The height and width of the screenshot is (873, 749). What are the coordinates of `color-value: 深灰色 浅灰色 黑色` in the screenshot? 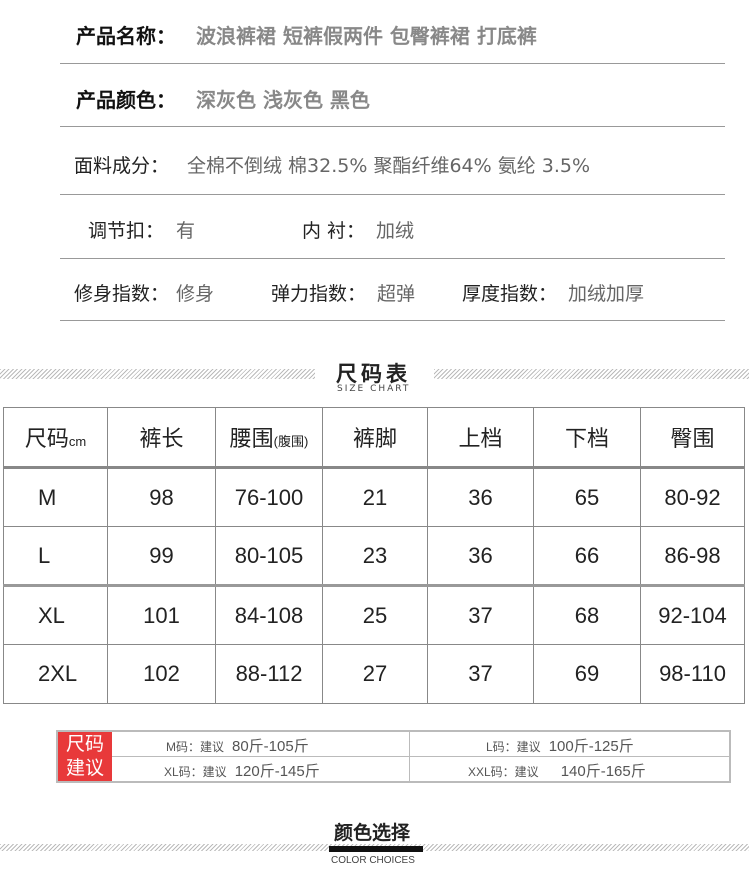 It's located at (283, 100).